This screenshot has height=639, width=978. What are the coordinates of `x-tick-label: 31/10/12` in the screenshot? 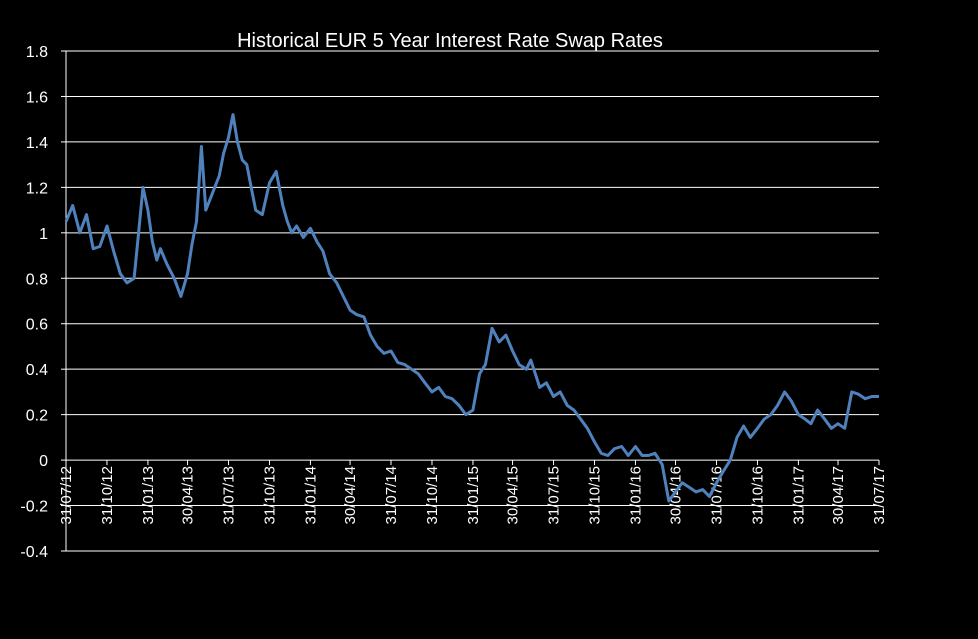 It's located at (107, 495).